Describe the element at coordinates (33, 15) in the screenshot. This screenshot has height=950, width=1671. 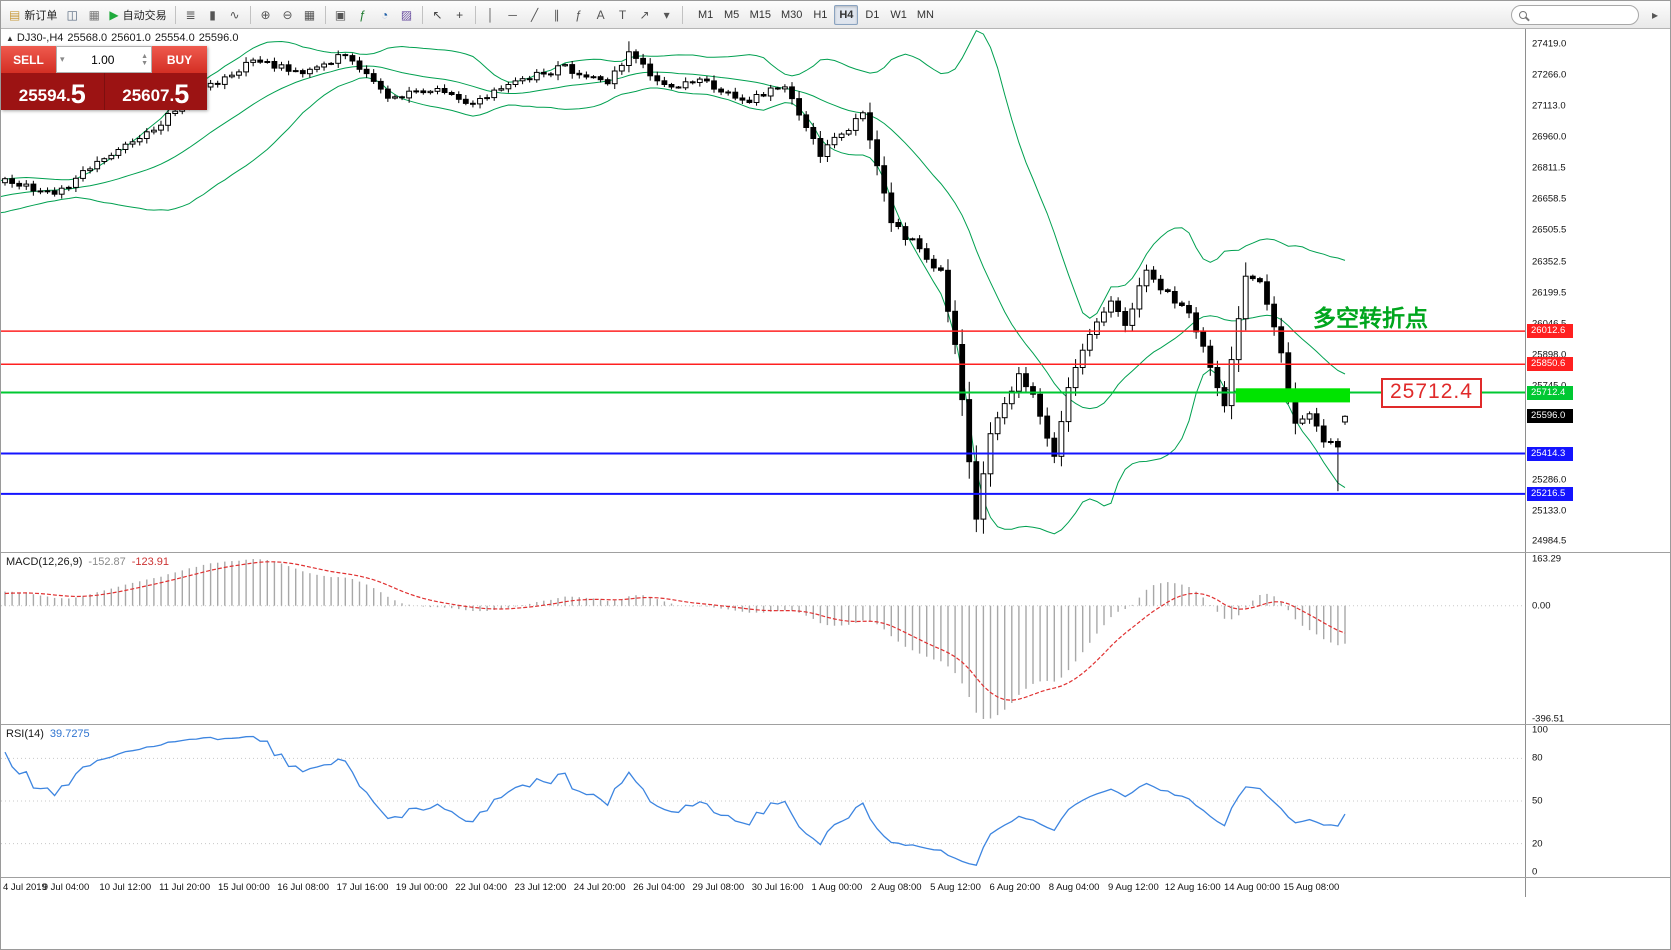
I see `new-order-button: ▤ 新订单` at that location.